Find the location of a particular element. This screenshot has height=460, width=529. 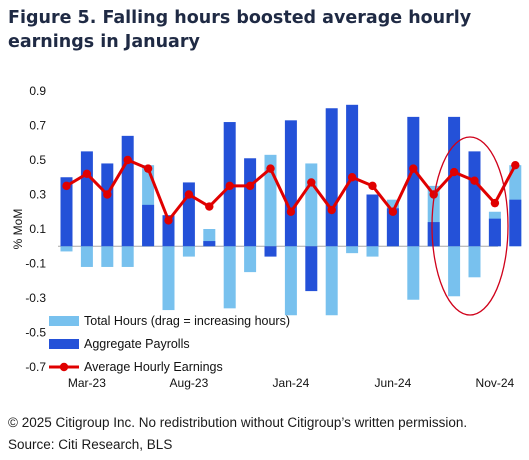

y-axis-label-group: % MoM is located at coordinates (18, 229).